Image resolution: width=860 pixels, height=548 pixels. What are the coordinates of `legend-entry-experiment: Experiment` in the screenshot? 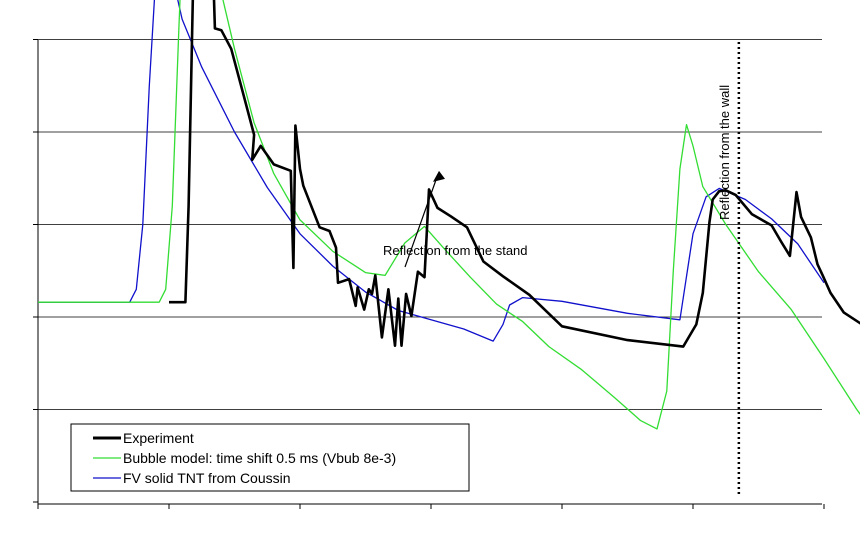 It's located at (158, 438).